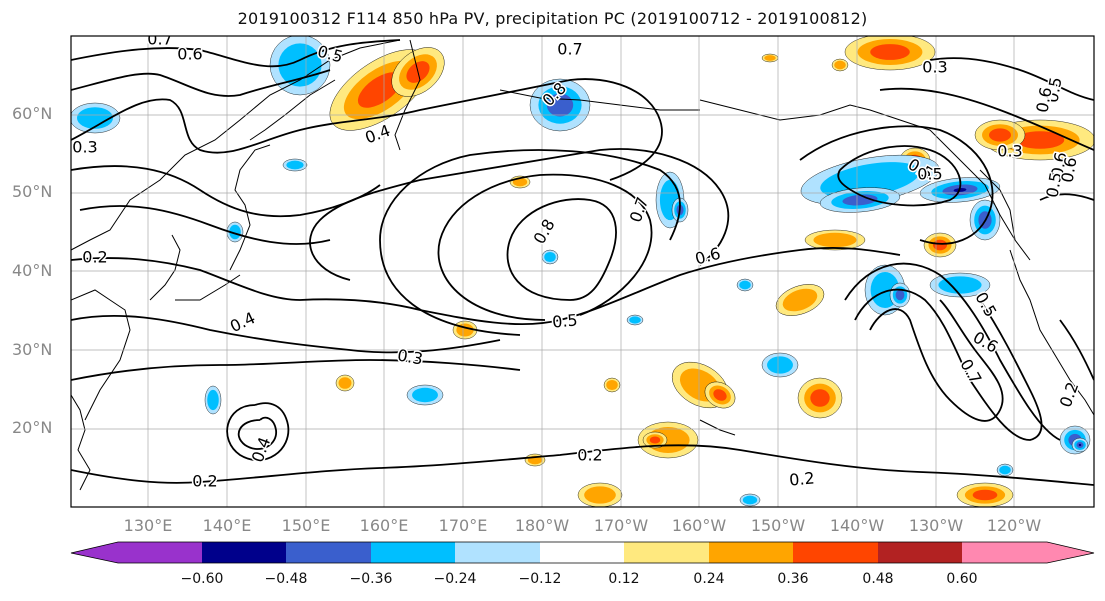  I want to click on colorbar-segments, so click(582, 552).